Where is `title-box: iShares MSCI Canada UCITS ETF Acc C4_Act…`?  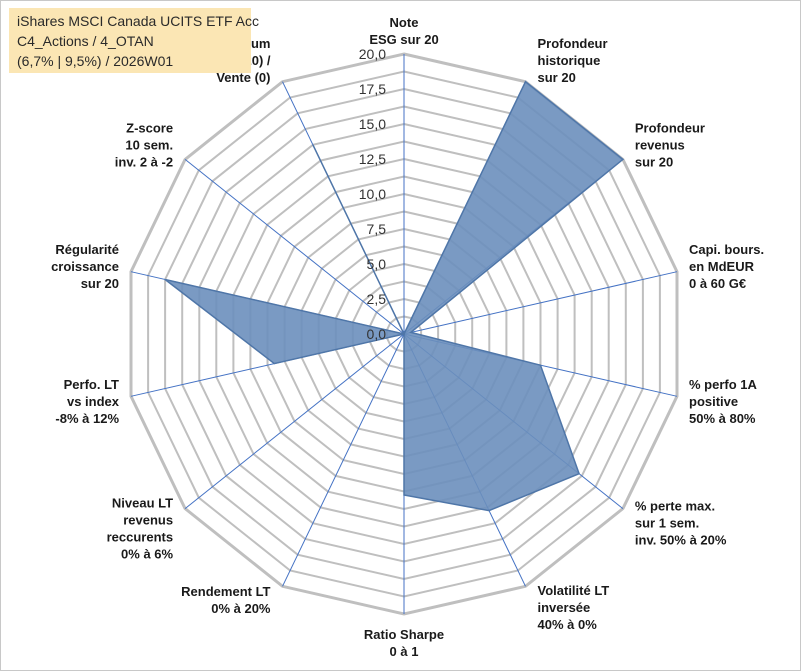 title-box: iShares MSCI Canada UCITS ETF Acc C4_Act… is located at coordinates (134, 40).